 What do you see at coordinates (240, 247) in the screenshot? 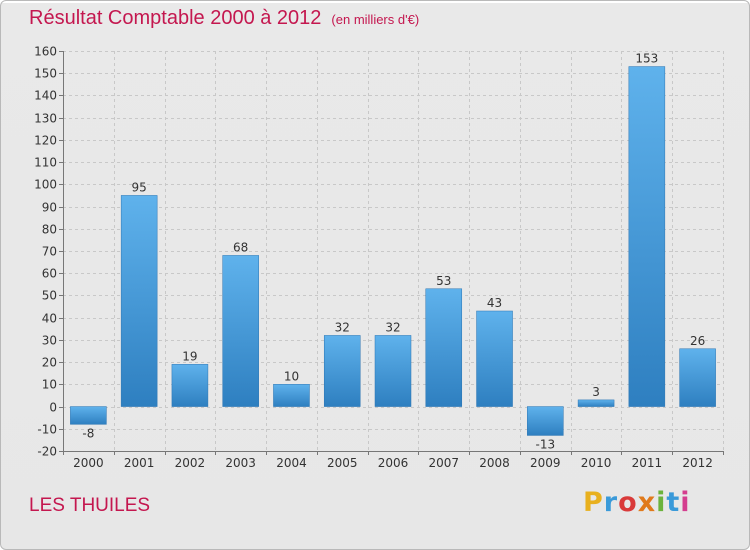
I see `data-label: 68` at bounding box center [240, 247].